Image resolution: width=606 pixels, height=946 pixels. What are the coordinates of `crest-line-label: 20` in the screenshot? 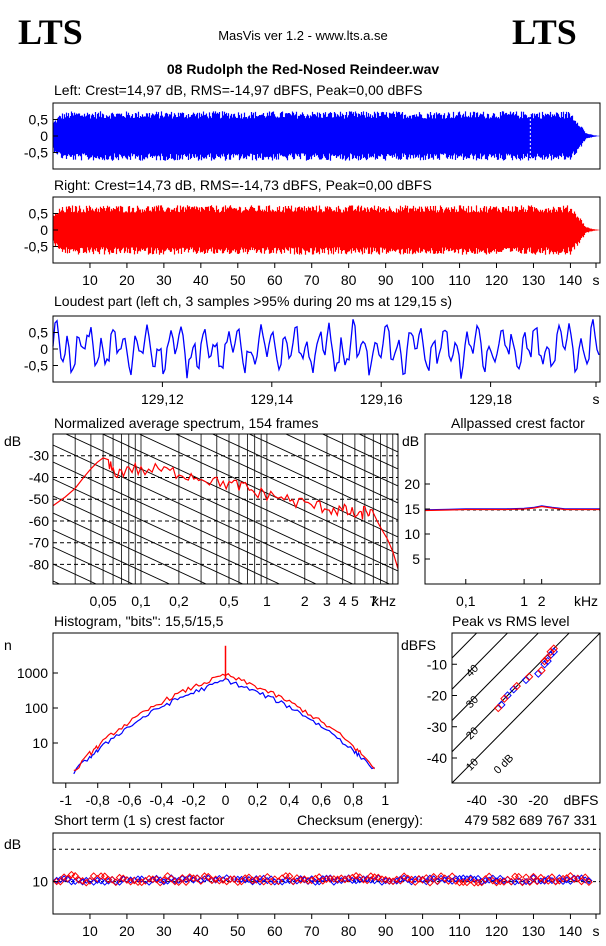 It's located at (472, 733).